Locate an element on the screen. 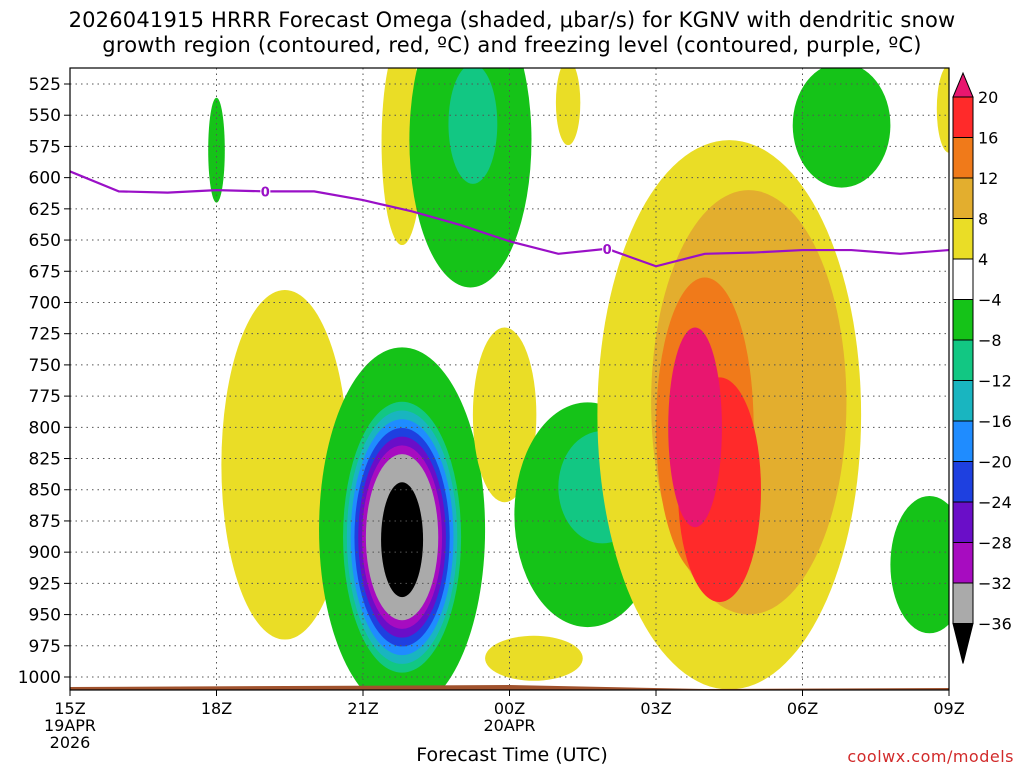  x-tick-sublabel-00Z-0: 20APR is located at coordinates (509, 725).